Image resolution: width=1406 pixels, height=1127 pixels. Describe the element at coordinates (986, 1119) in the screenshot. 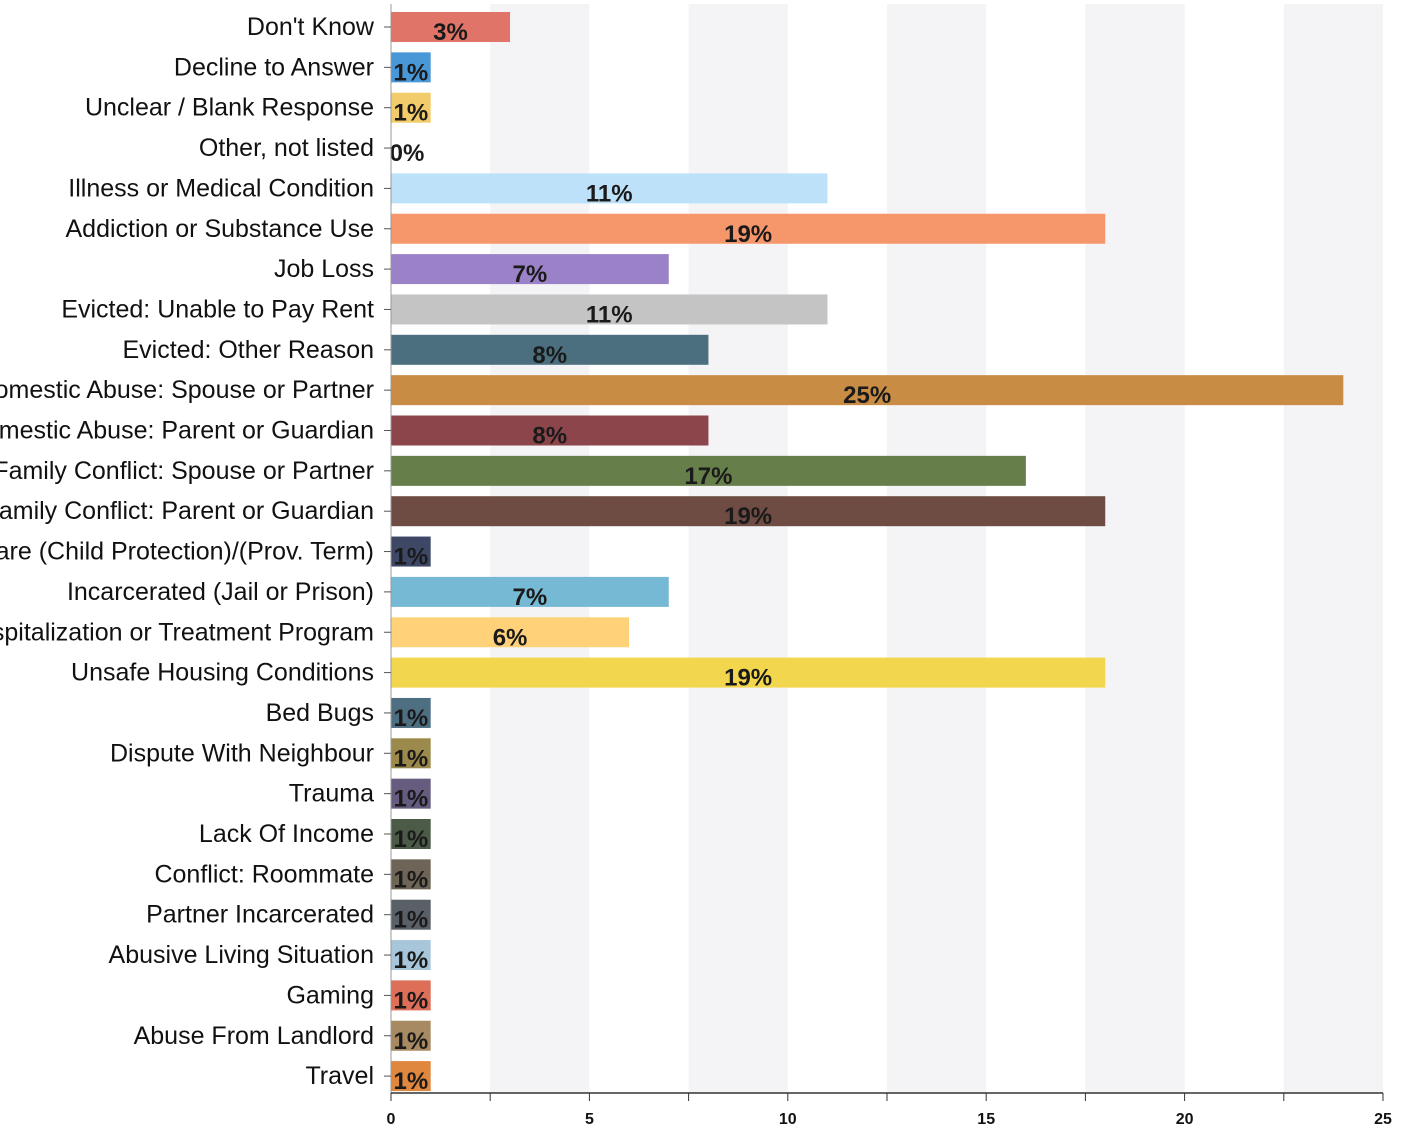

I see `x-tick-label: 15` at that location.